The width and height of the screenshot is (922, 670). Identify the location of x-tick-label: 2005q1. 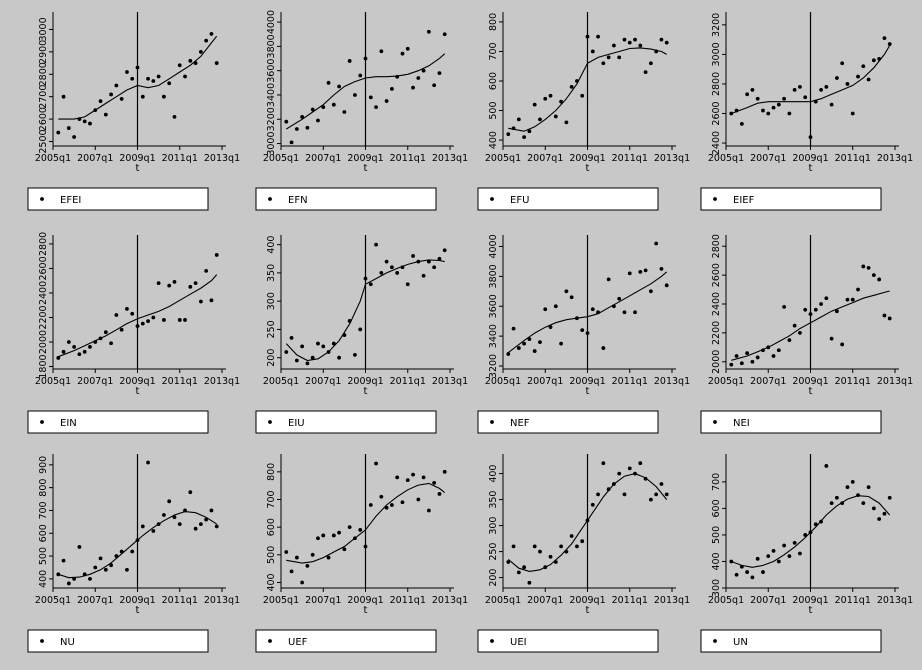
(281, 381).